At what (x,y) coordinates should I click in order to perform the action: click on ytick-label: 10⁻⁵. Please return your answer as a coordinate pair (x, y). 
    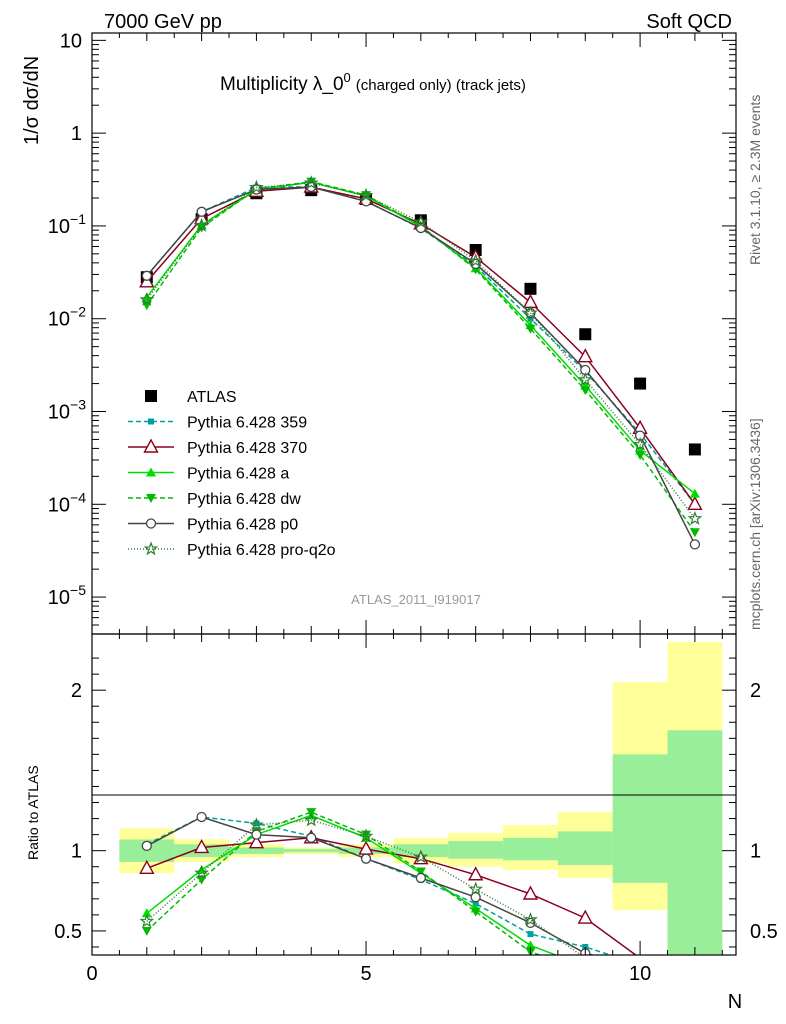
    Looking at the image, I should click on (67, 595).